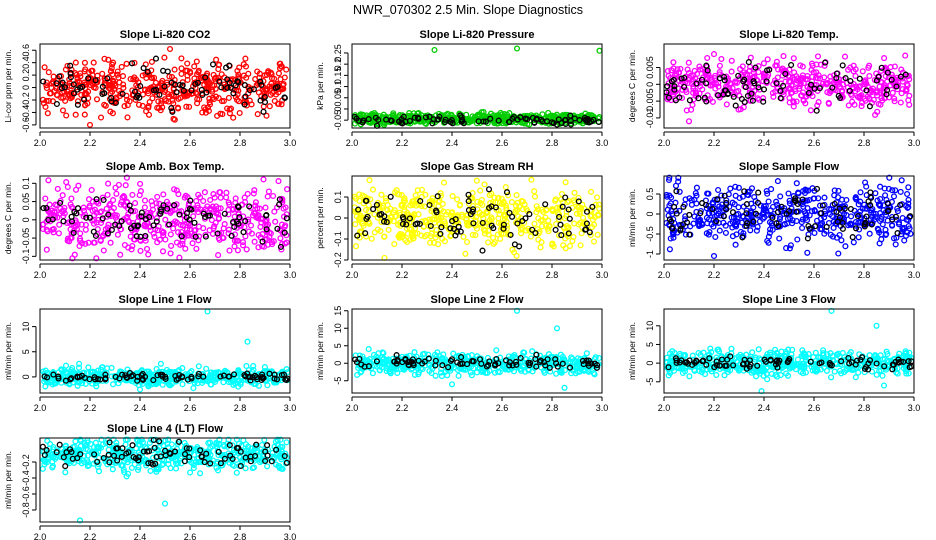  Describe the element at coordinates (140, 143) in the screenshot. I see `x-tick-label: 2.4` at that location.